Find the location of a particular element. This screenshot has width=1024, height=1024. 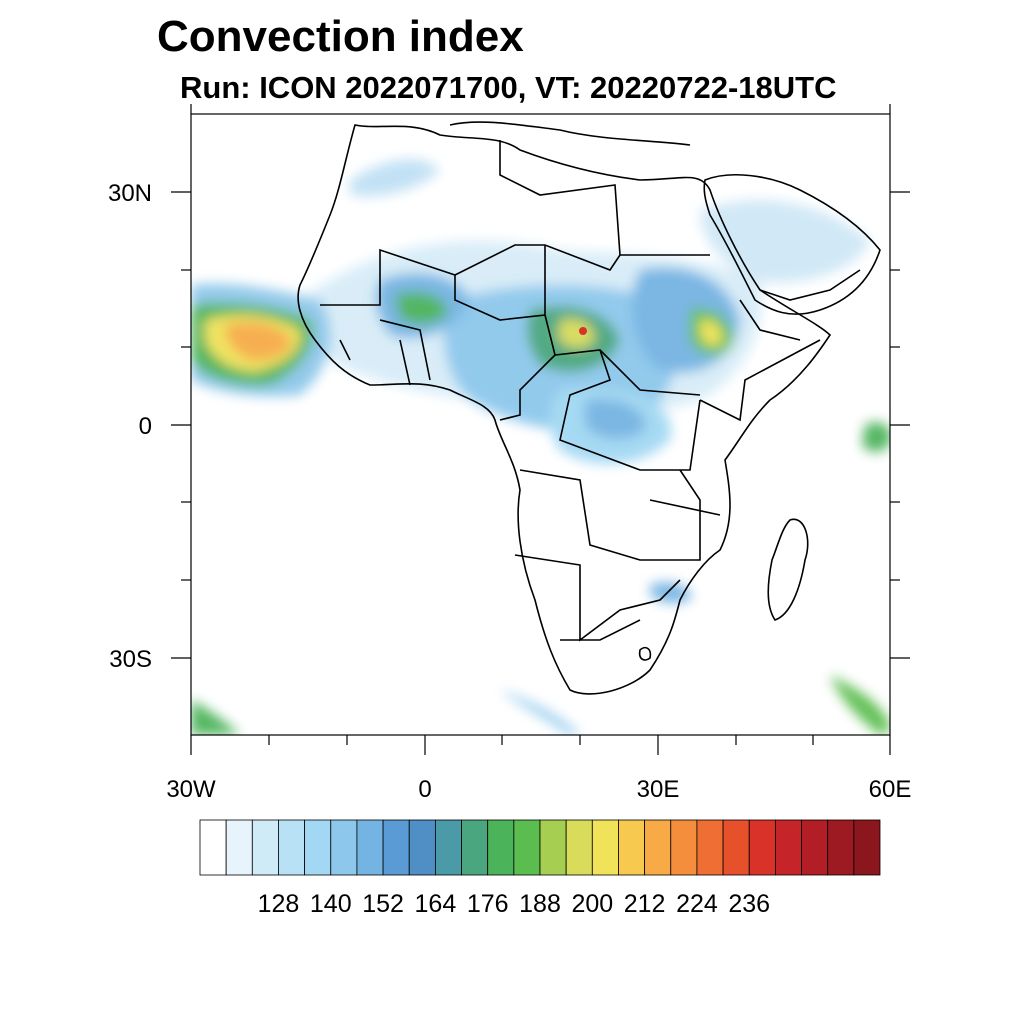

lon-label-0: 0 is located at coordinates (424, 789).